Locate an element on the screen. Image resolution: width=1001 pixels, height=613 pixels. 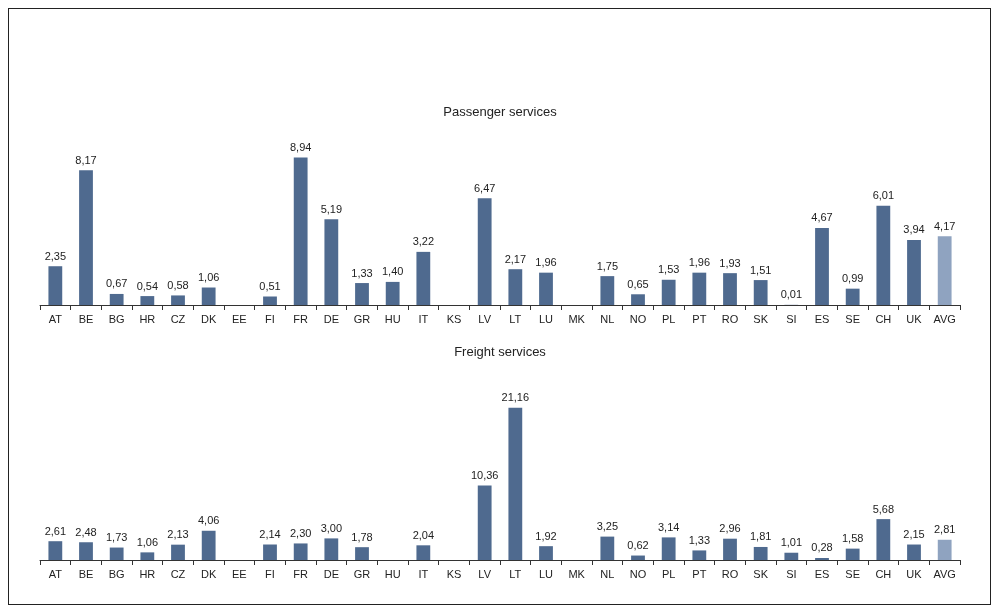
data-label: 5,19 is located at coordinates (331, 208).